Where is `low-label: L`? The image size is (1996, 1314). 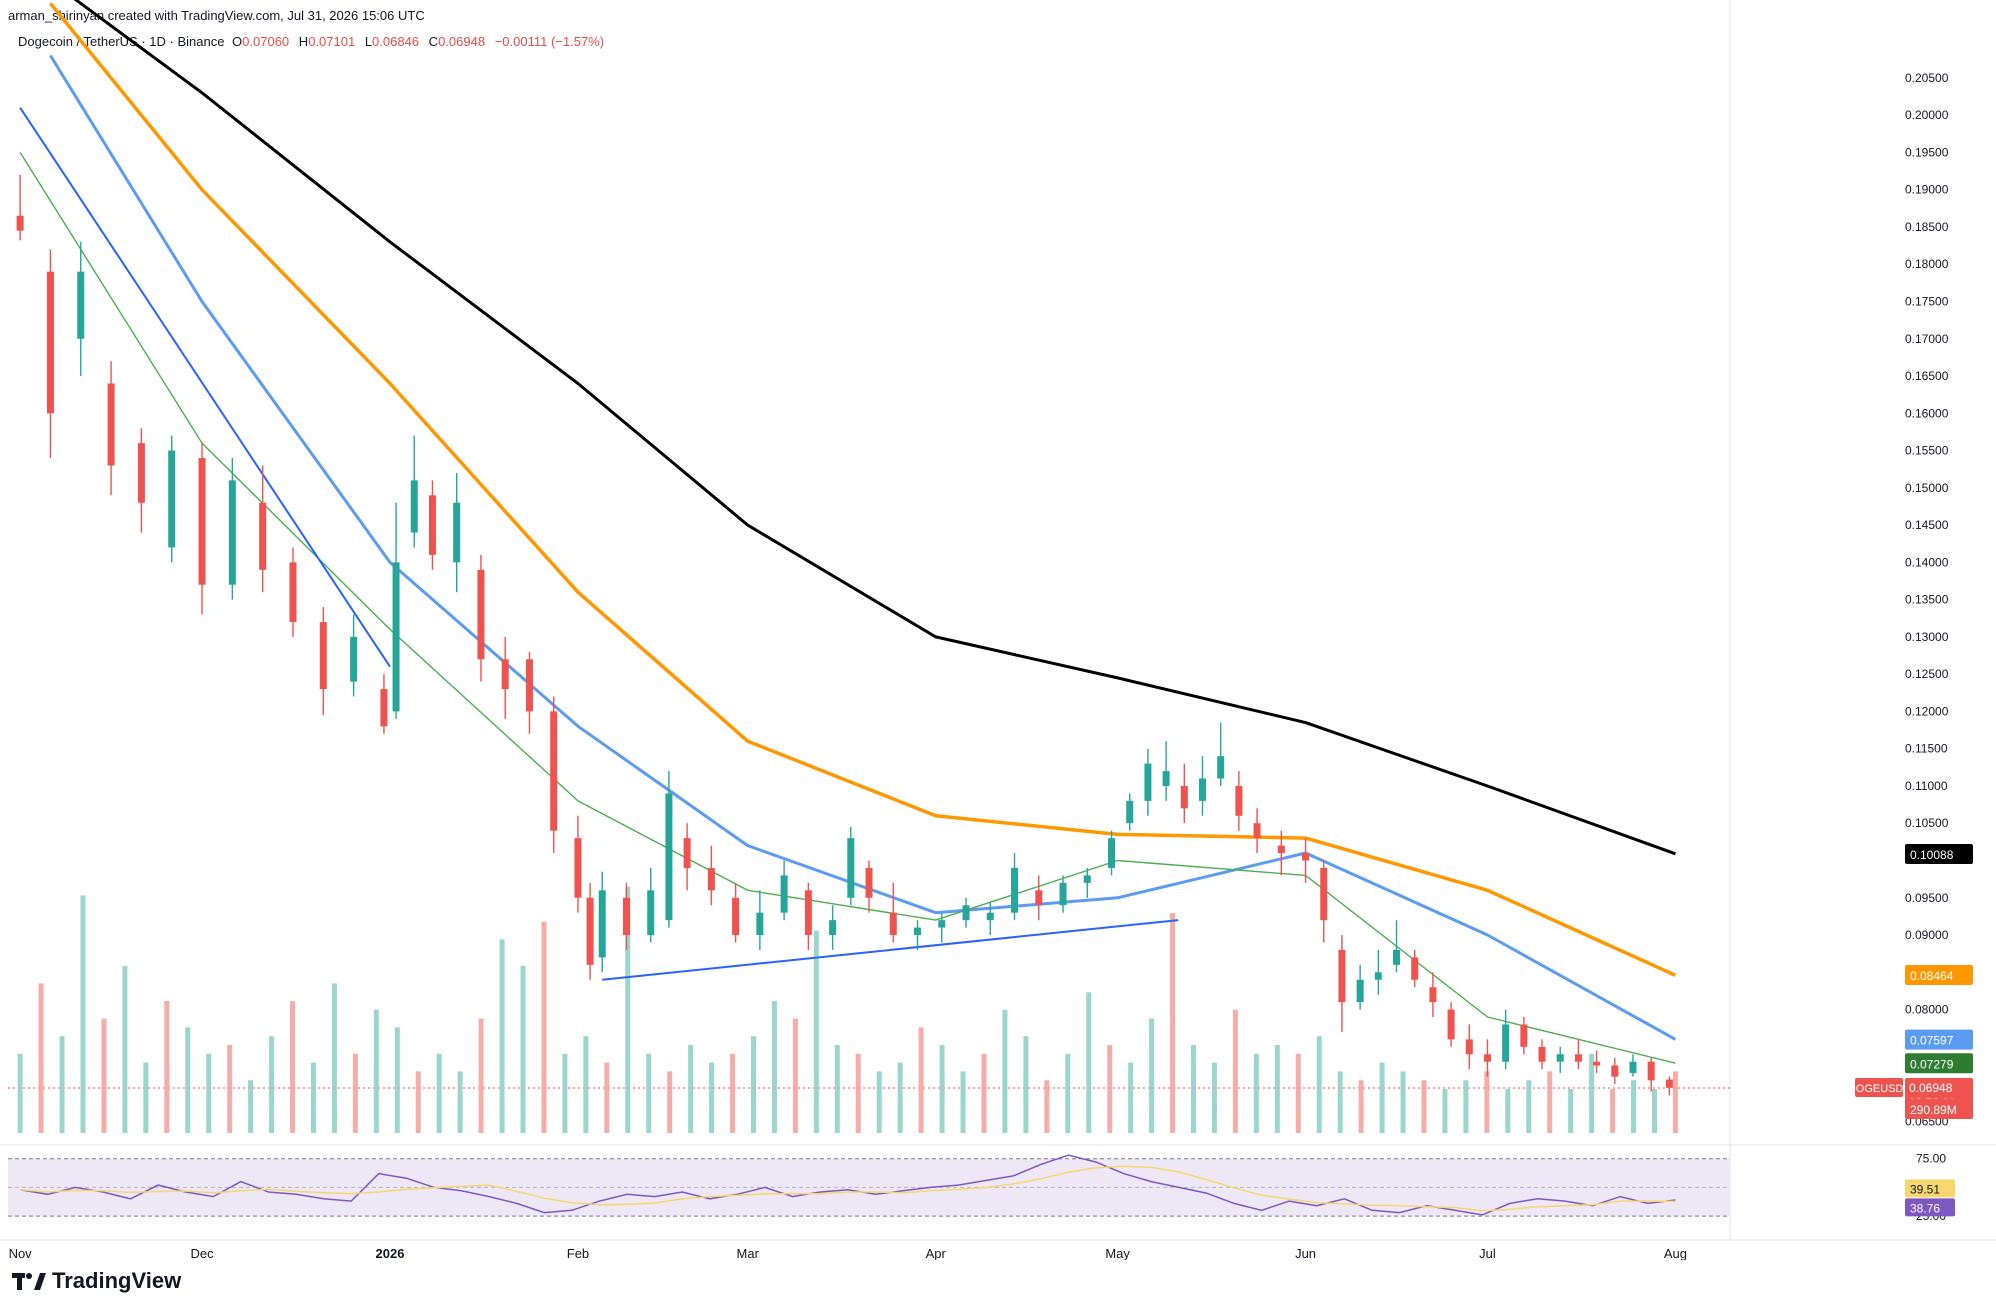 low-label: L is located at coordinates (368, 41).